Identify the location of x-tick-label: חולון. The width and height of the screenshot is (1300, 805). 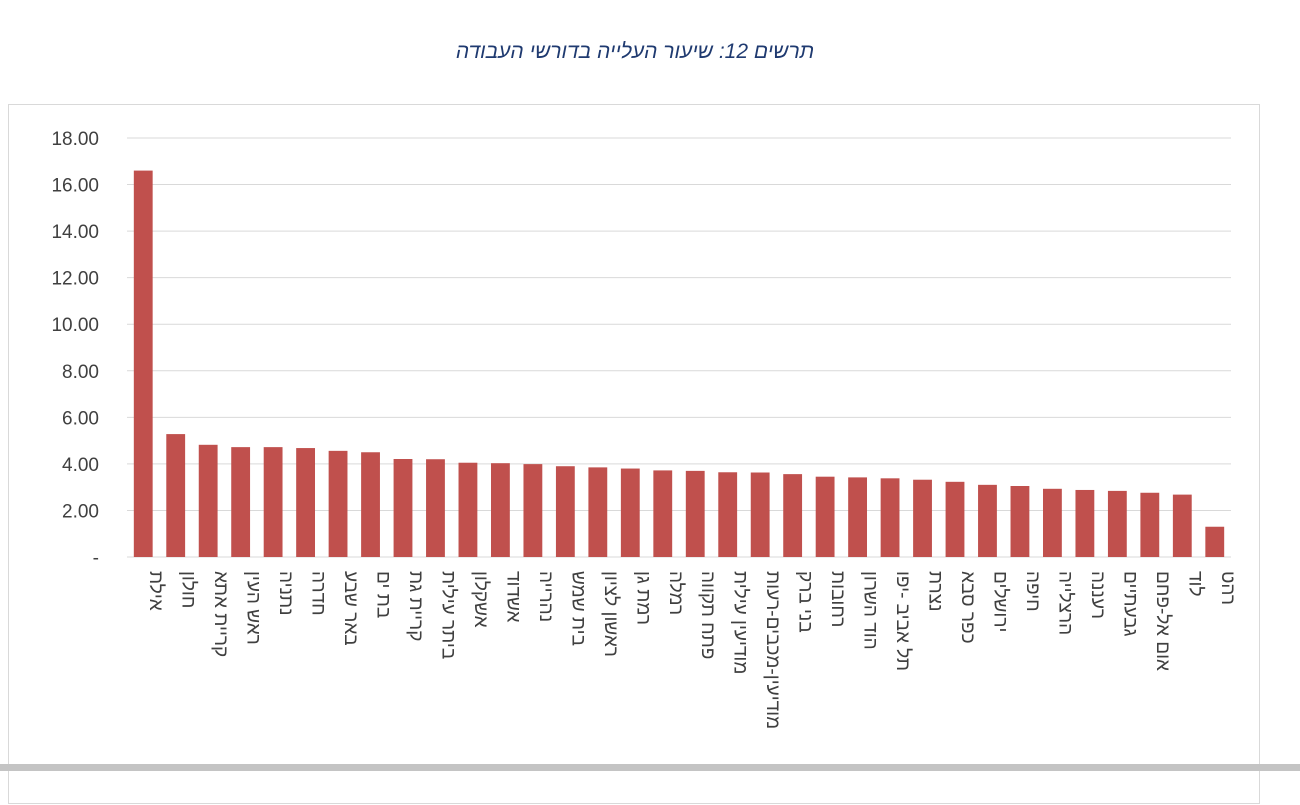
(188, 589).